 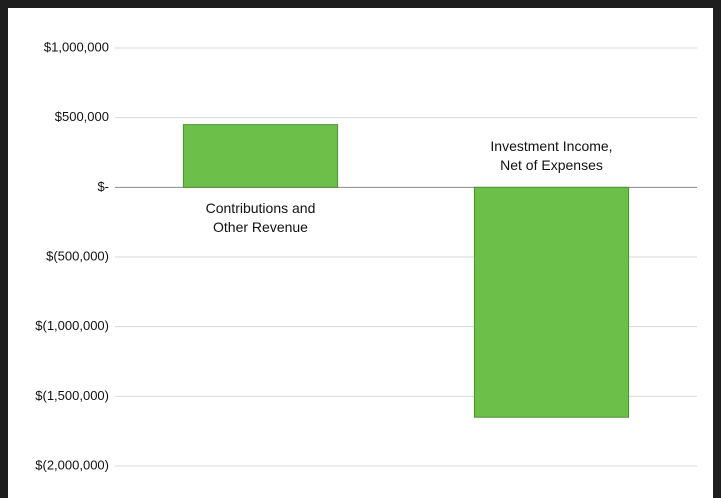 I want to click on category-label: Contributions and Other Revenue, so click(x=260, y=218).